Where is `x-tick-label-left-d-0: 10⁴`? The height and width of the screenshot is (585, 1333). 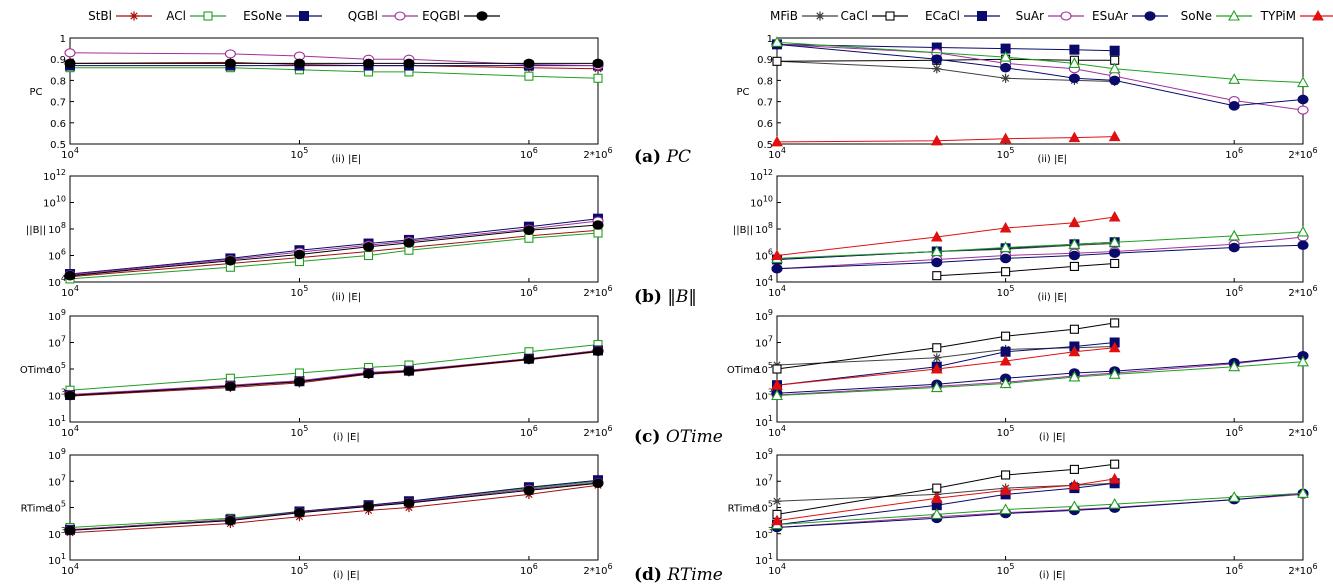
x-tick-label-left-d-0: 10⁴ is located at coordinates (70, 569).